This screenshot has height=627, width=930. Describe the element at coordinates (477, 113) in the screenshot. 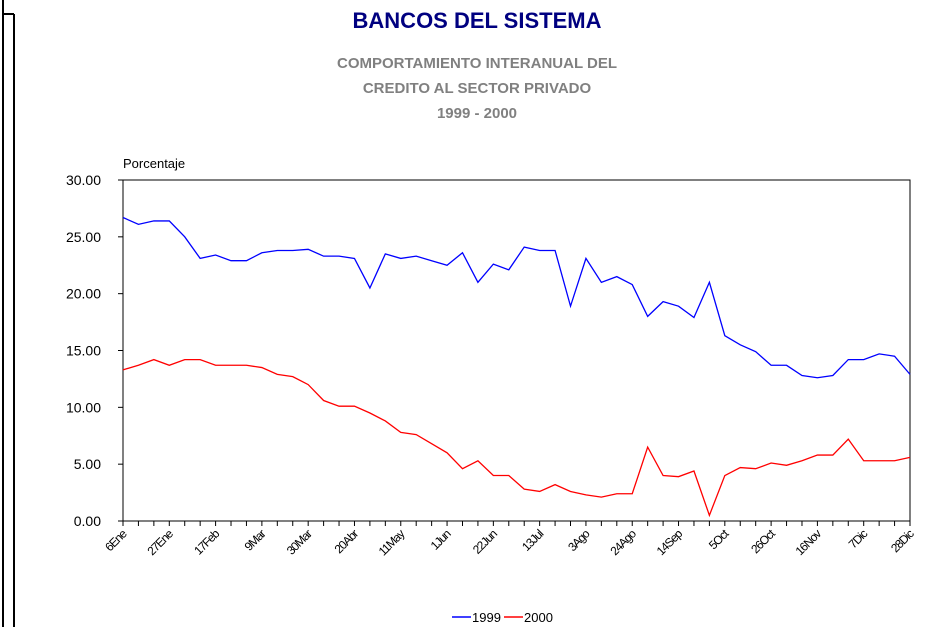

I see `subtitle: 1999 - 2000` at that location.